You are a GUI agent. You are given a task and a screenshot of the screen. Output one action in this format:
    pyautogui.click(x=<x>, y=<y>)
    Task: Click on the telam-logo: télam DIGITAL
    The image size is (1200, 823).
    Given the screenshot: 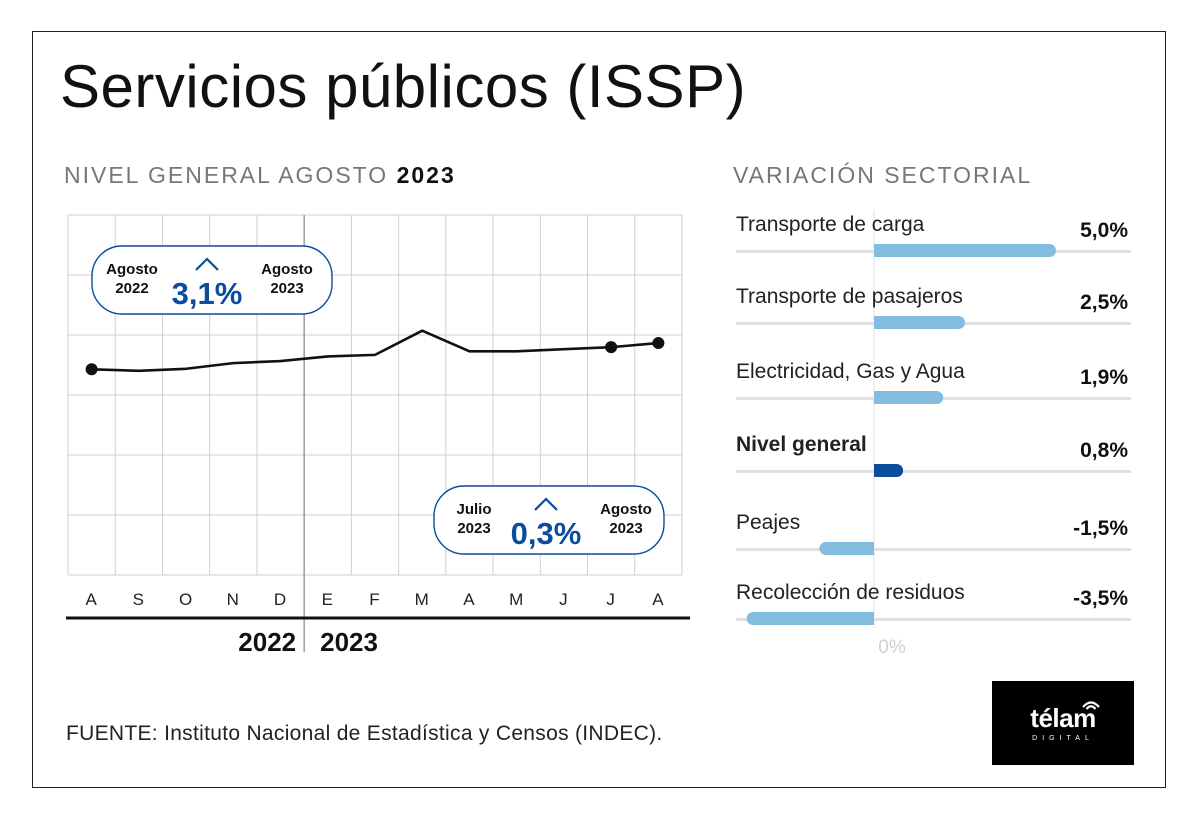 What is the action you would take?
    pyautogui.click(x=1063, y=723)
    